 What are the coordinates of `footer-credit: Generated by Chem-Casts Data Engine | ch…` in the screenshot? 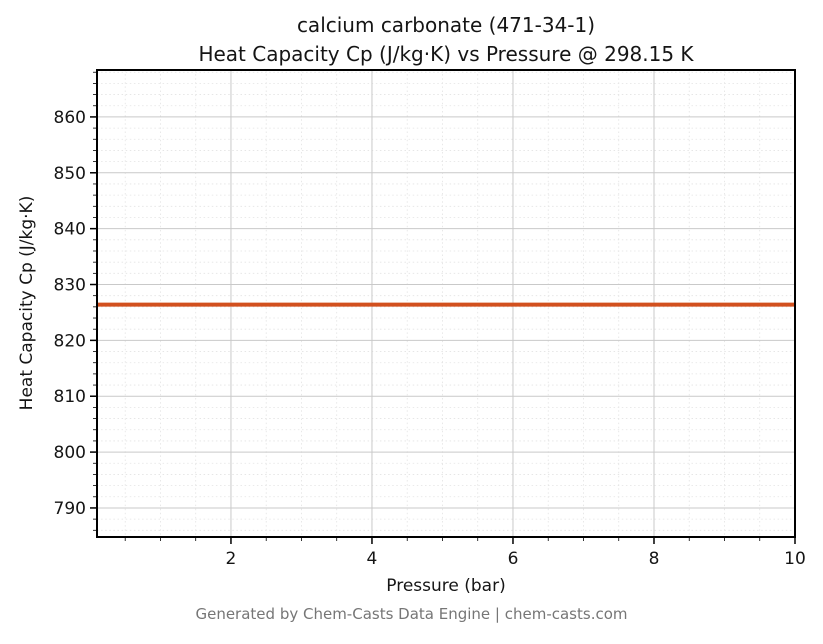 It's located at (411, 614).